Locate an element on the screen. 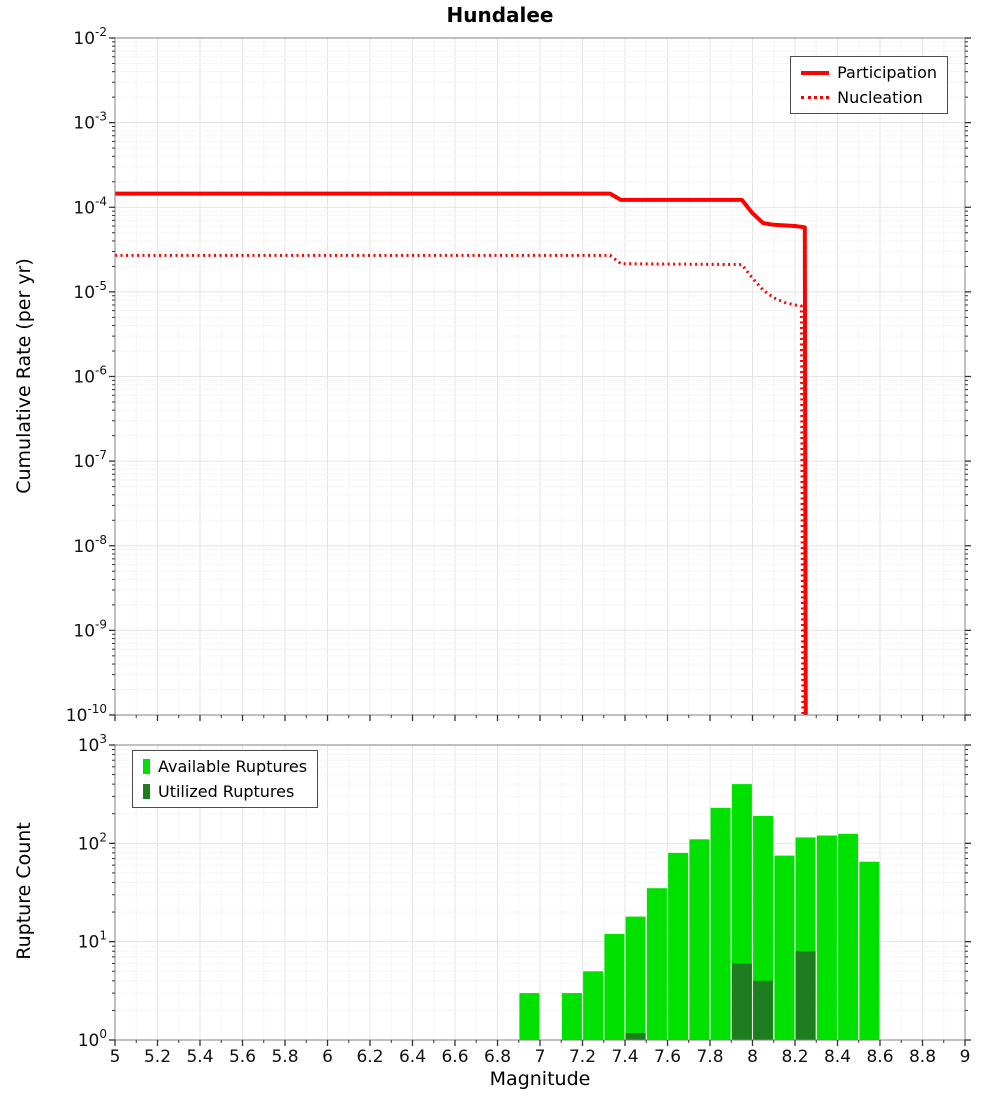 The width and height of the screenshot is (1000, 1100). bottom-chart-legend: Available Ruptures Utilized Ruptures is located at coordinates (225, 779).